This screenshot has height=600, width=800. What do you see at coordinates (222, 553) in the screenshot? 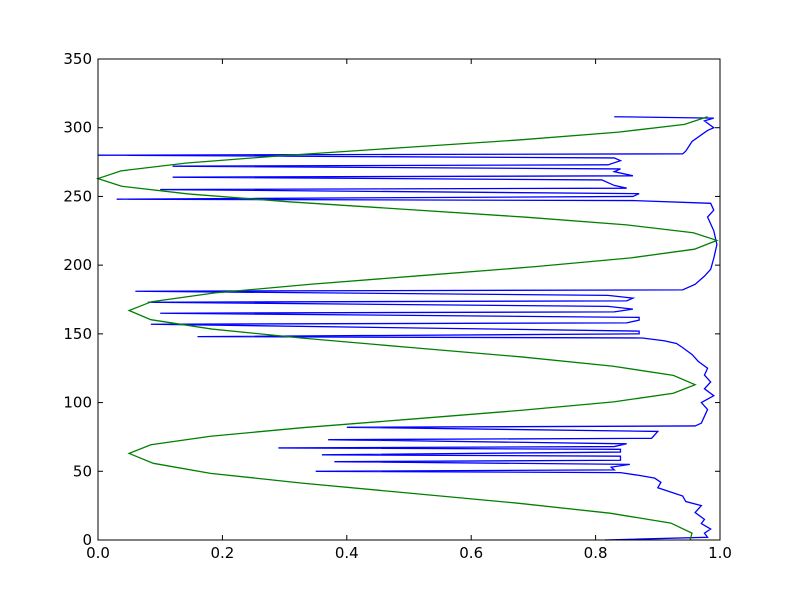
I see `x-tick-label: 0.2` at bounding box center [222, 553].